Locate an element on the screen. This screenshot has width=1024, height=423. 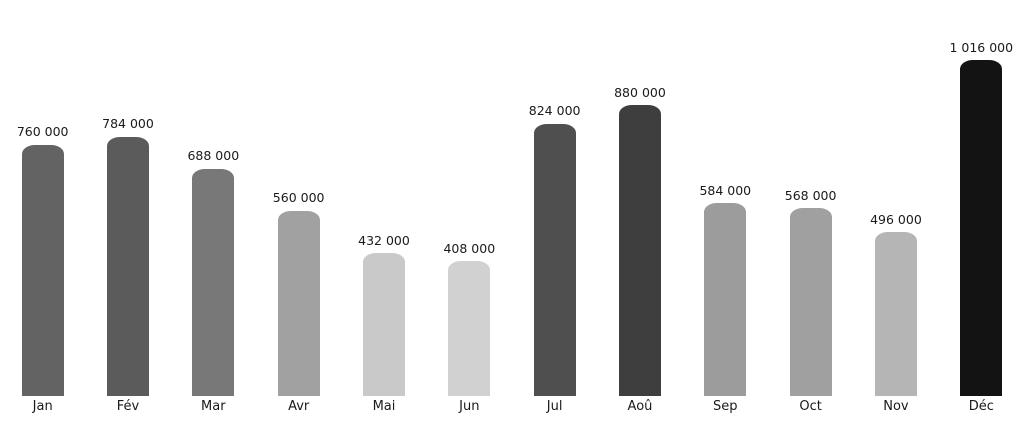
bar-value-label: 584 000 is located at coordinates (725, 190).